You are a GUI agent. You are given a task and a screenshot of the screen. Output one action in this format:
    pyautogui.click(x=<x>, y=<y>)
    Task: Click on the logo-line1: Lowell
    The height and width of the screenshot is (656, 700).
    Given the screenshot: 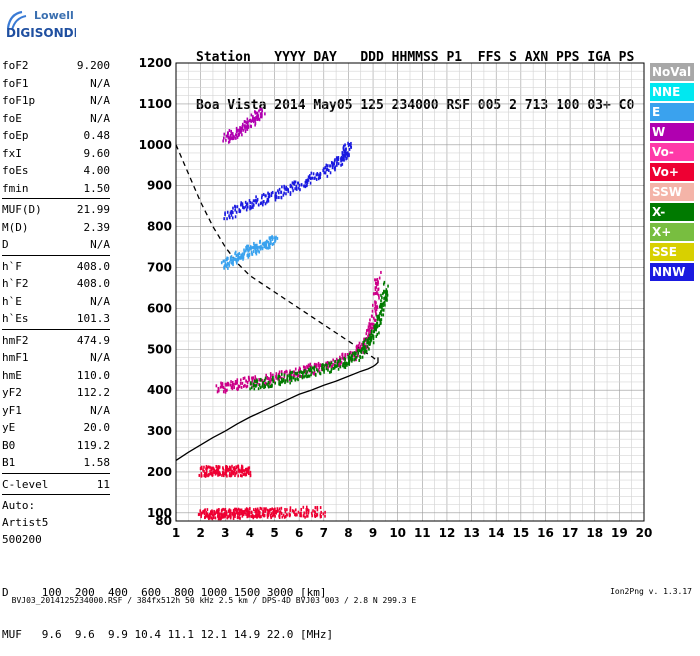 What is the action you would take?
    pyautogui.click(x=54, y=15)
    